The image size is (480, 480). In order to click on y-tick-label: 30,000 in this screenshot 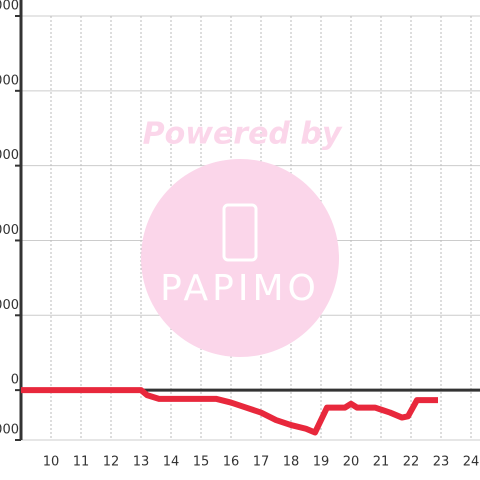, I will do `click(9, 305)`.